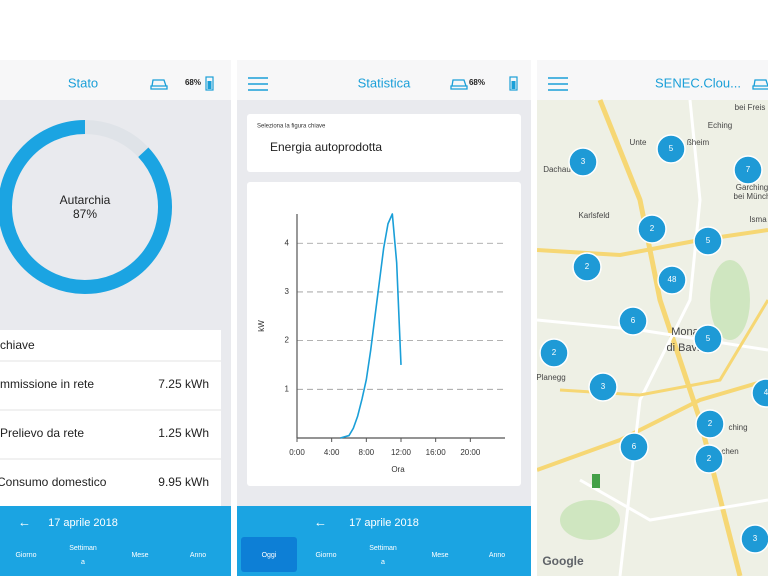  What do you see at coordinates (85, 214) in the screenshot?
I see `gauge-value: 87%` at bounding box center [85, 214].